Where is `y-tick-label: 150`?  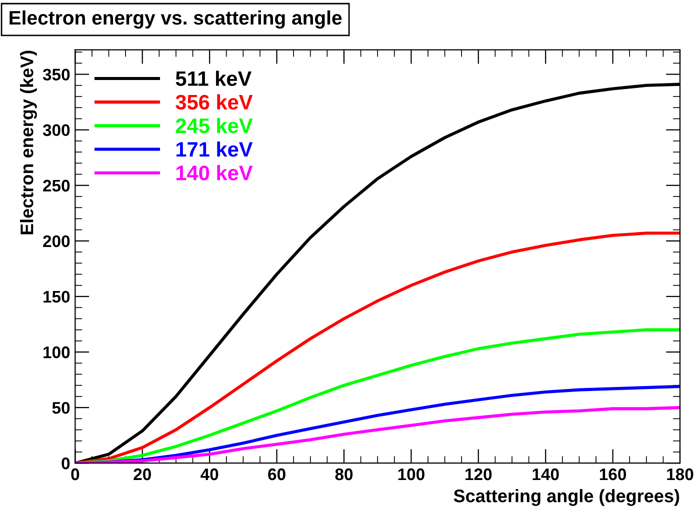 y-tick-label: 150 is located at coordinates (57, 296).